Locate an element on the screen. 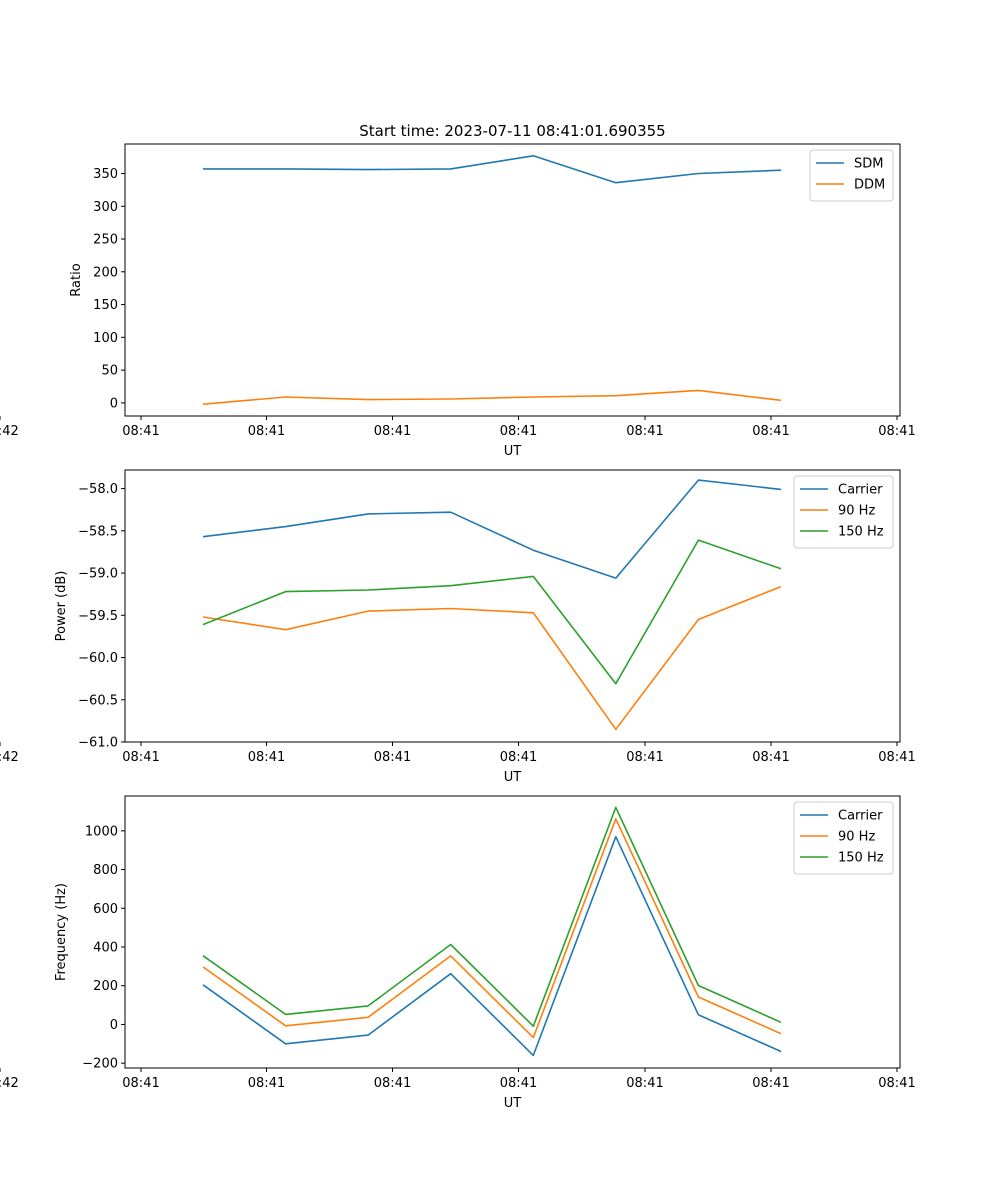  y-axis-label: Ratio is located at coordinates (76, 279).